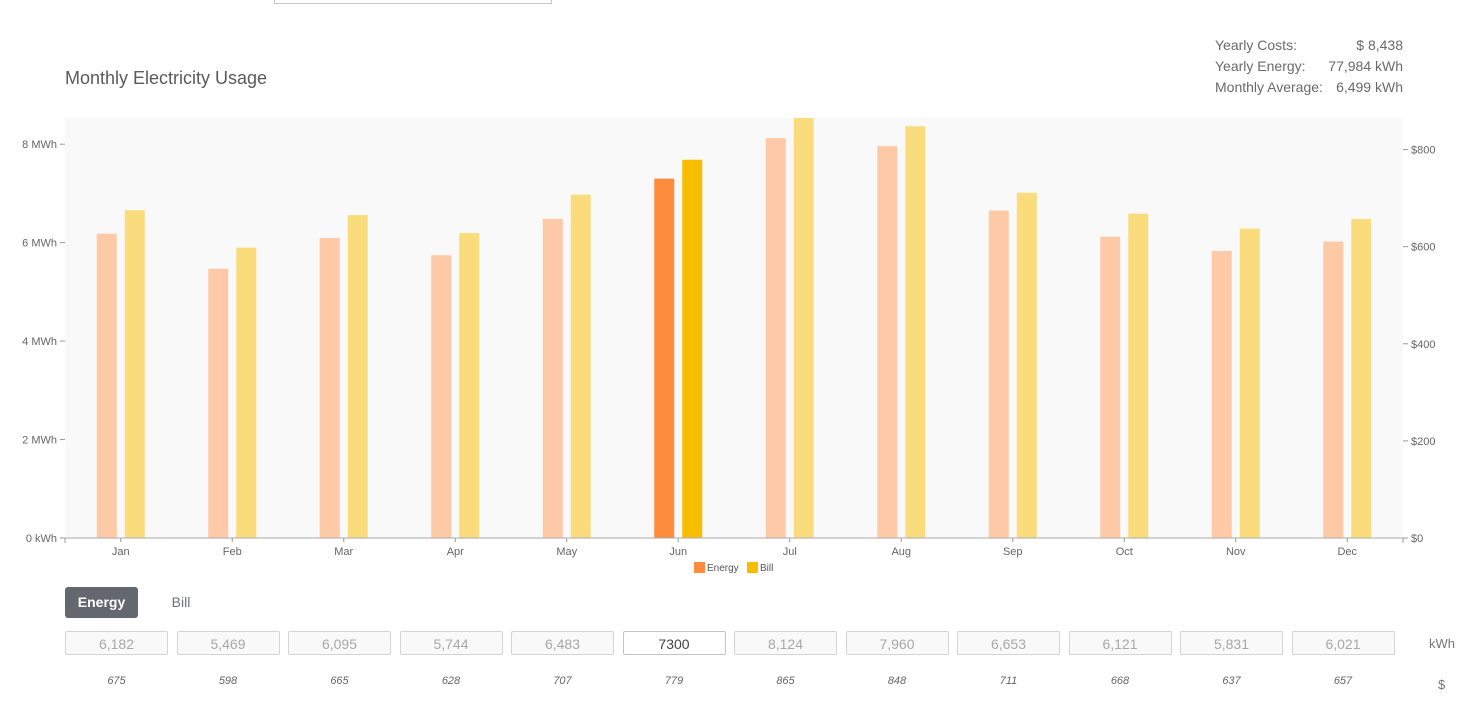 This screenshot has width=1480, height=713. I want to click on chart-title: Monthly Electricity Usage, so click(166, 78).